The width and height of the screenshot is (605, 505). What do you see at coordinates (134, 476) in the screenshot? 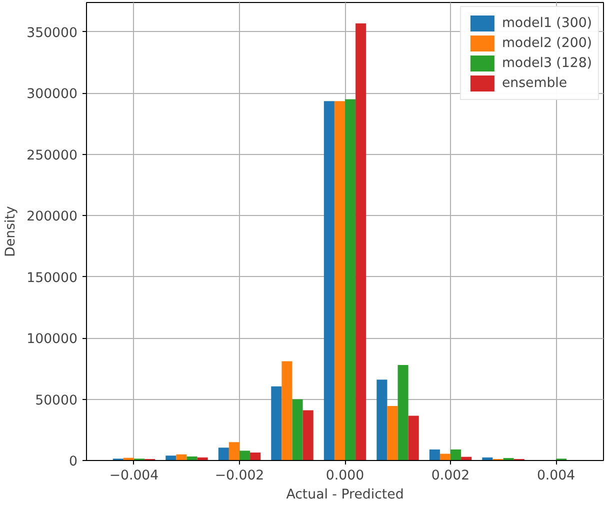
I see `x-tick-label: −0.004` at bounding box center [134, 476].